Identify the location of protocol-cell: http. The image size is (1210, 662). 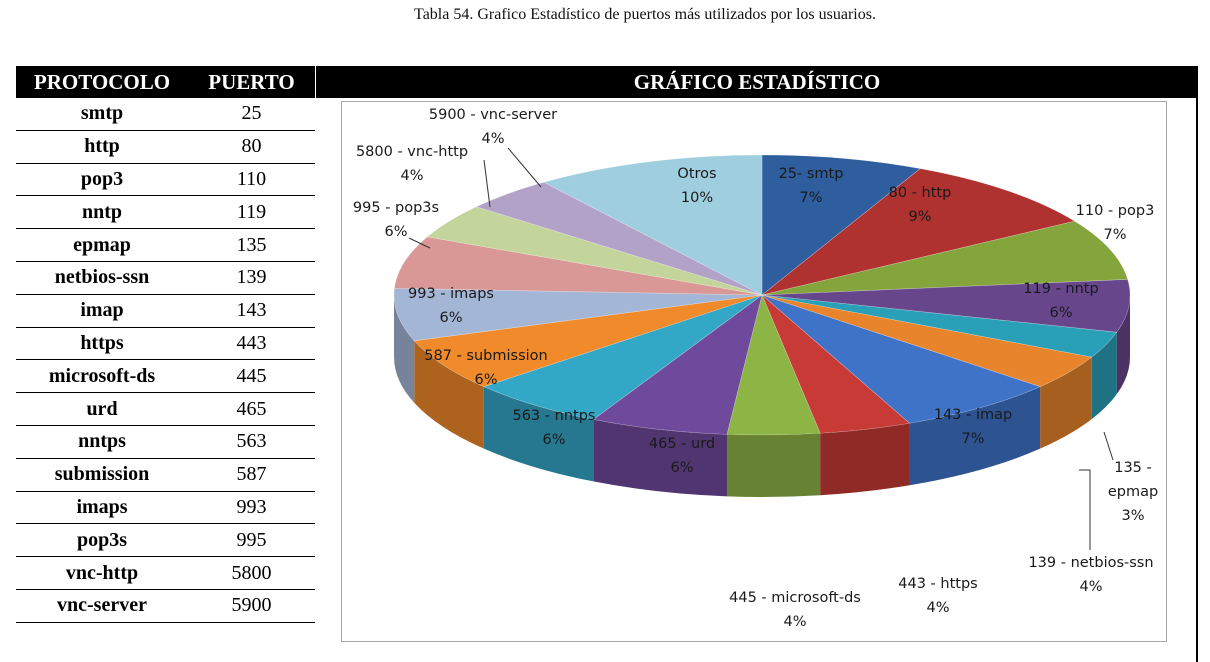
(102, 146).